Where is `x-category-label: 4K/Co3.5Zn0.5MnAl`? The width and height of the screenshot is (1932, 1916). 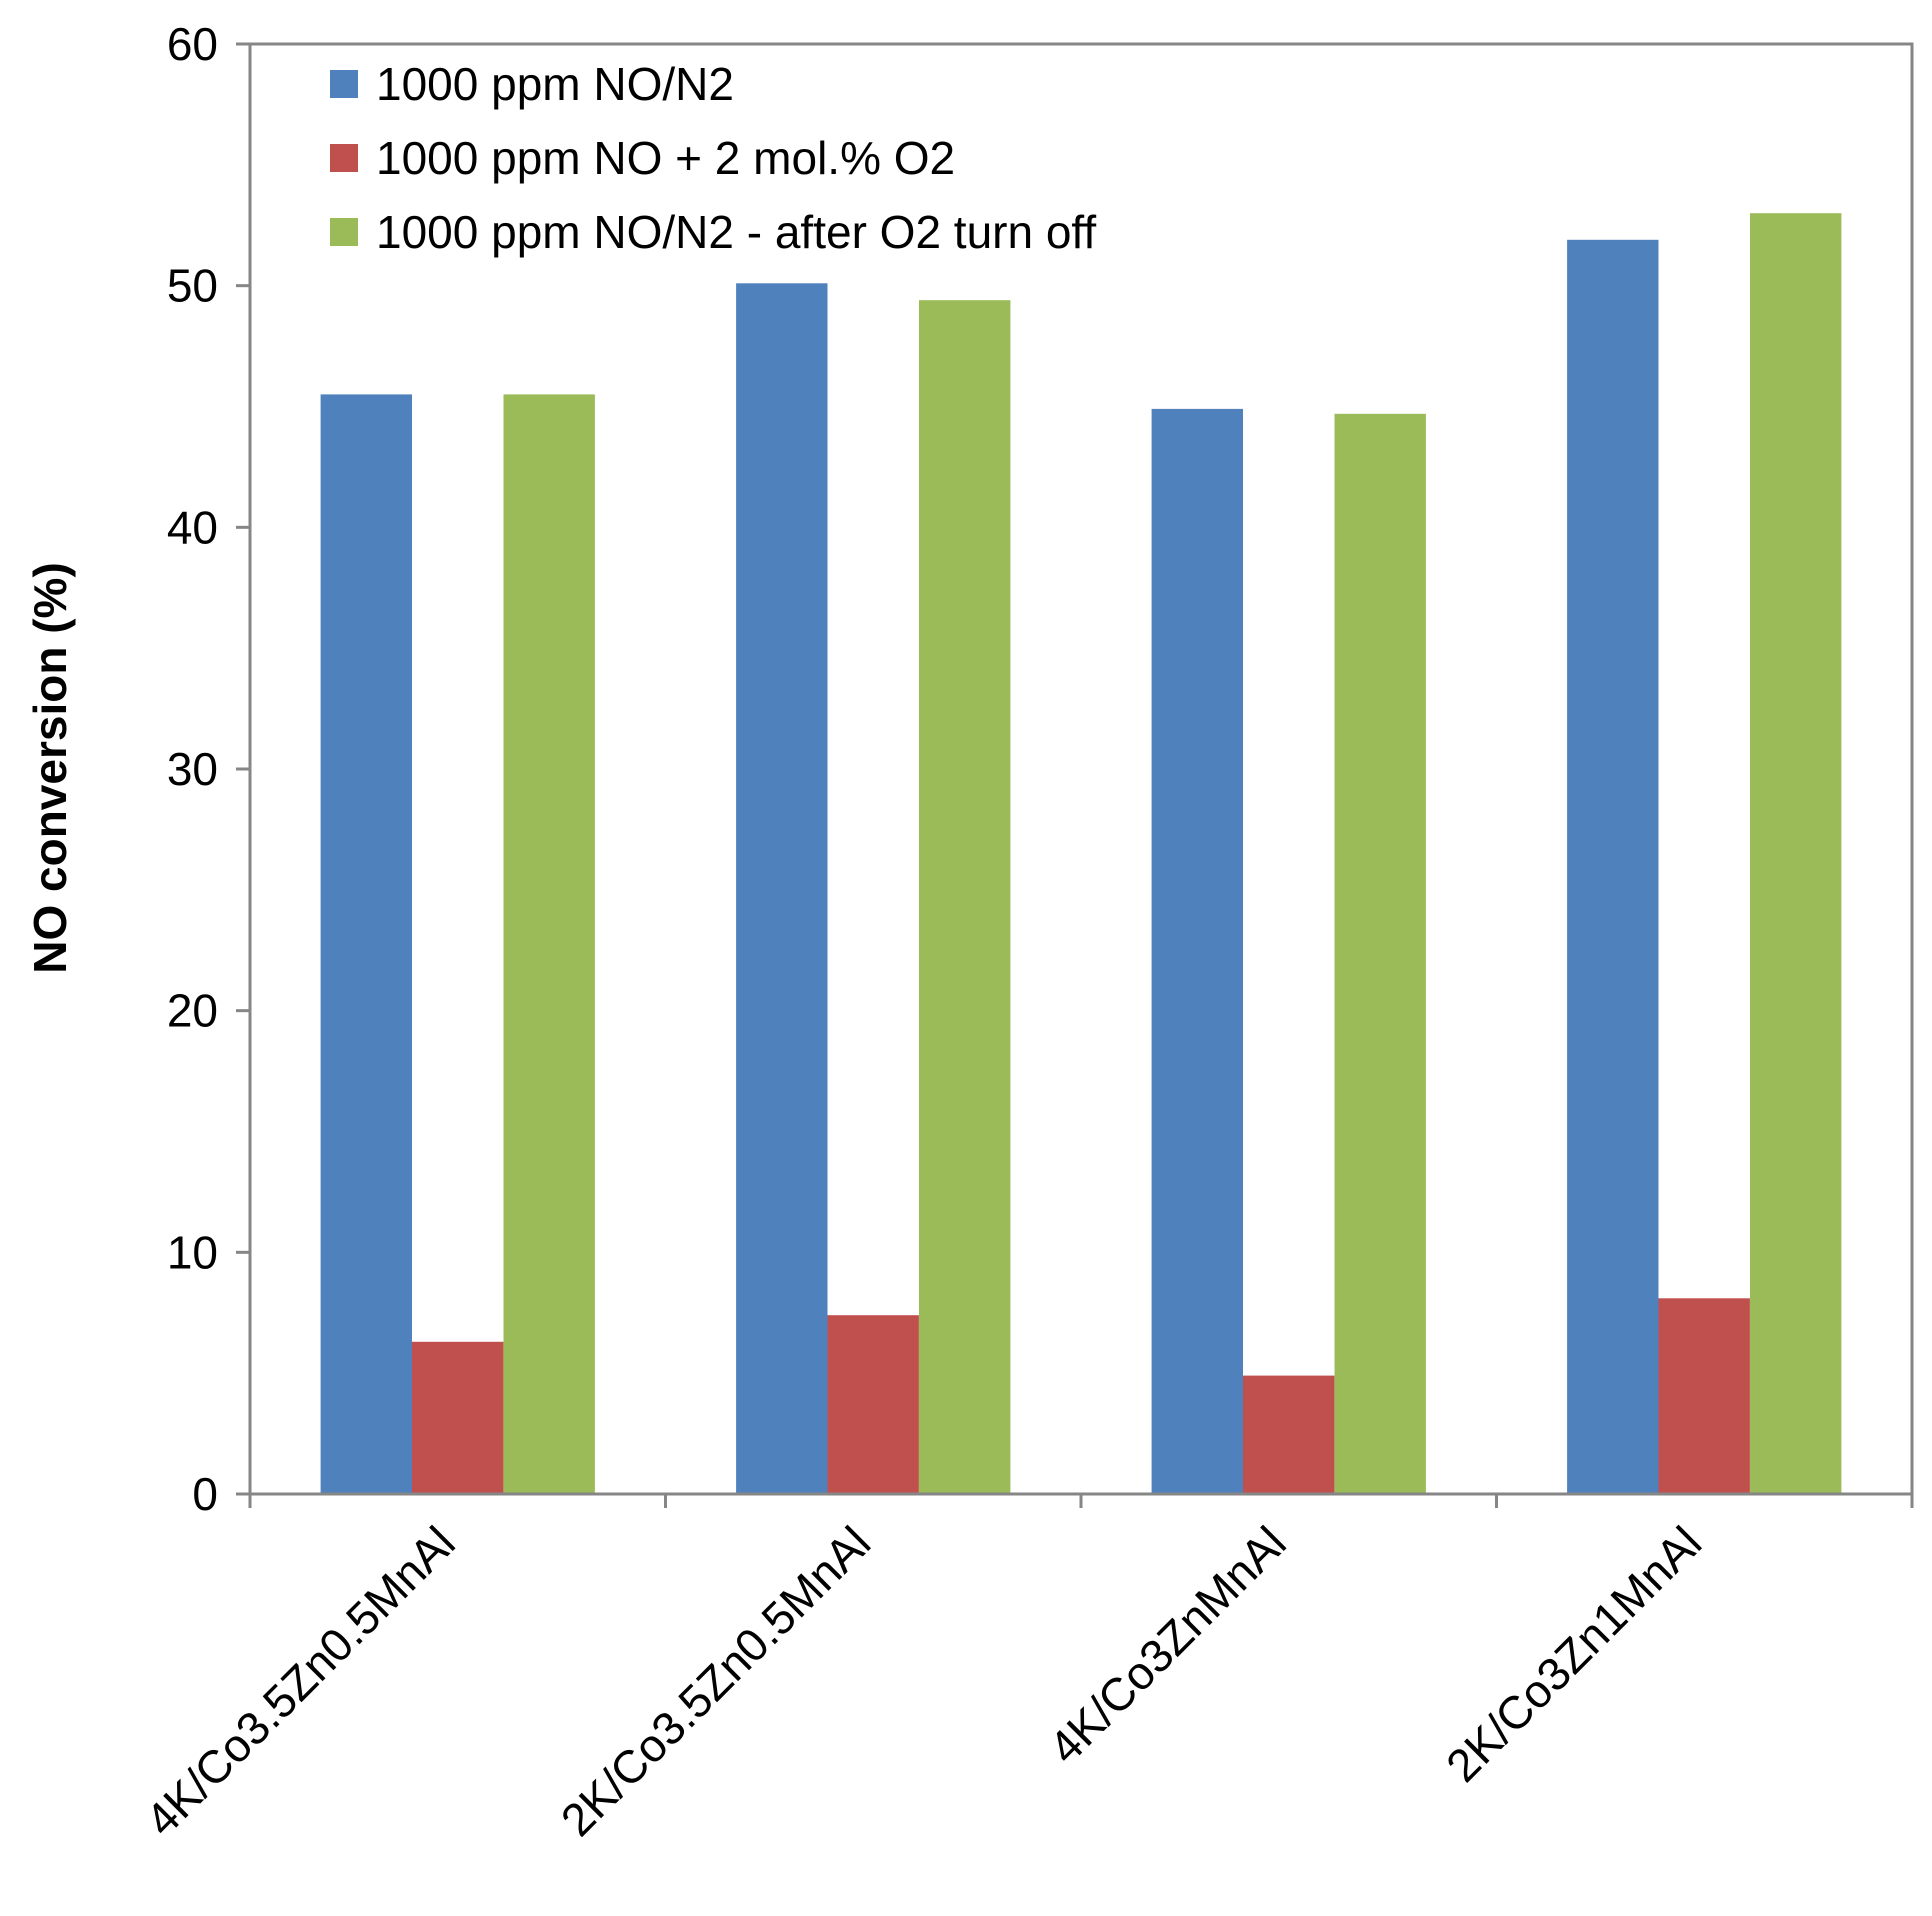
x-category-label: 4K/Co3.5Zn0.5MnAl is located at coordinates (300, 1681).